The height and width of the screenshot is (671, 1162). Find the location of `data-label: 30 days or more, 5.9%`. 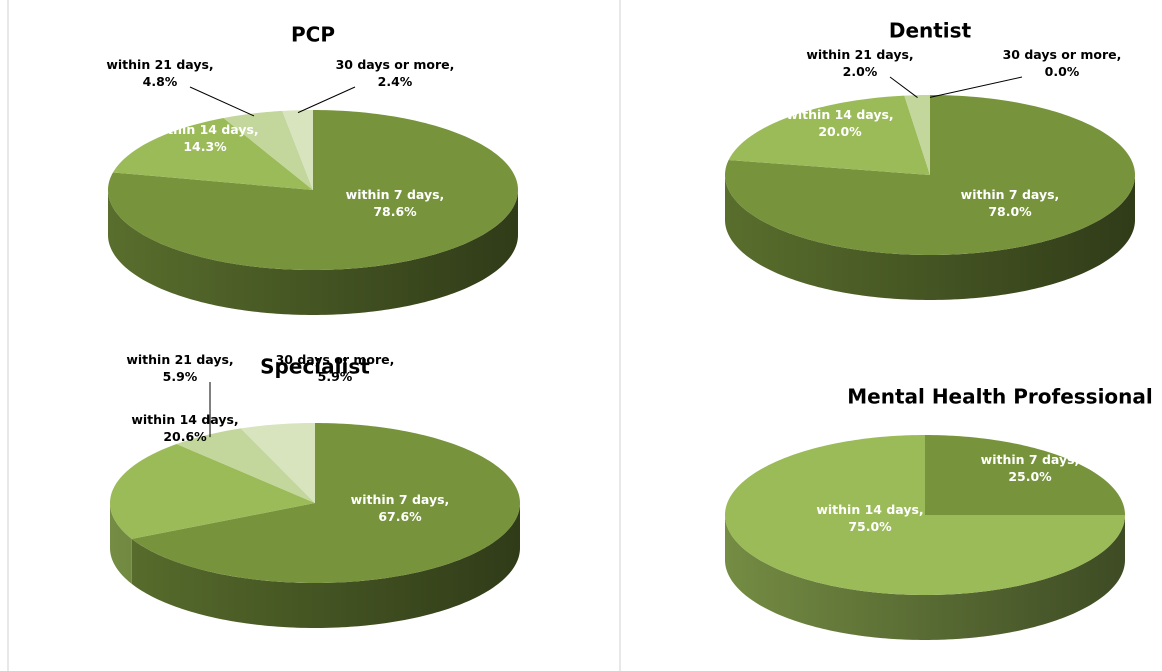

data-label: 30 days or more, 5.9% is located at coordinates (335, 368).